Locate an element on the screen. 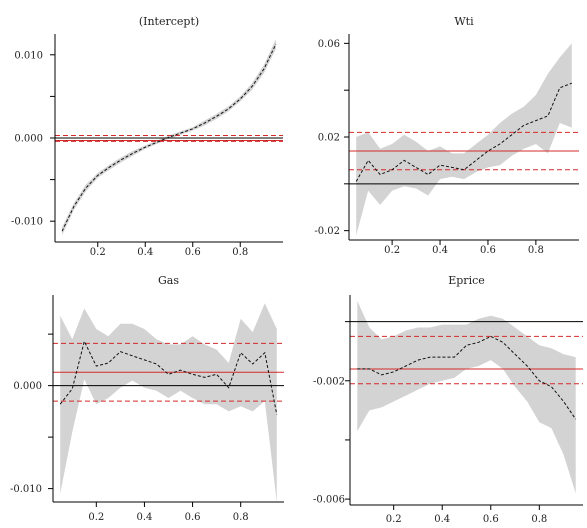 The image size is (587, 528). panel-title: Wti is located at coordinates (464, 21).